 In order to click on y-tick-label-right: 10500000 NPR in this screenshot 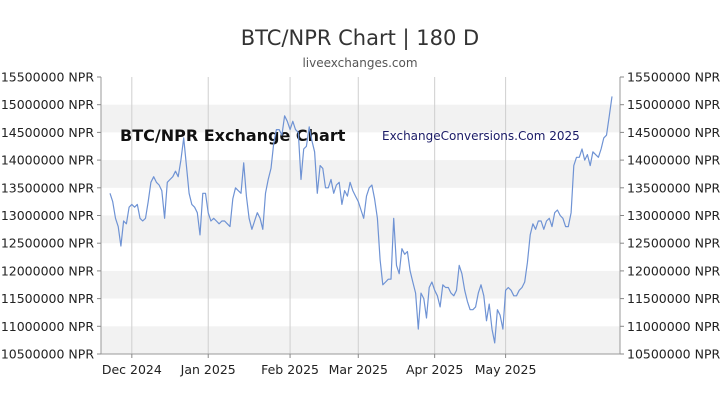, I will do `click(673, 354)`.